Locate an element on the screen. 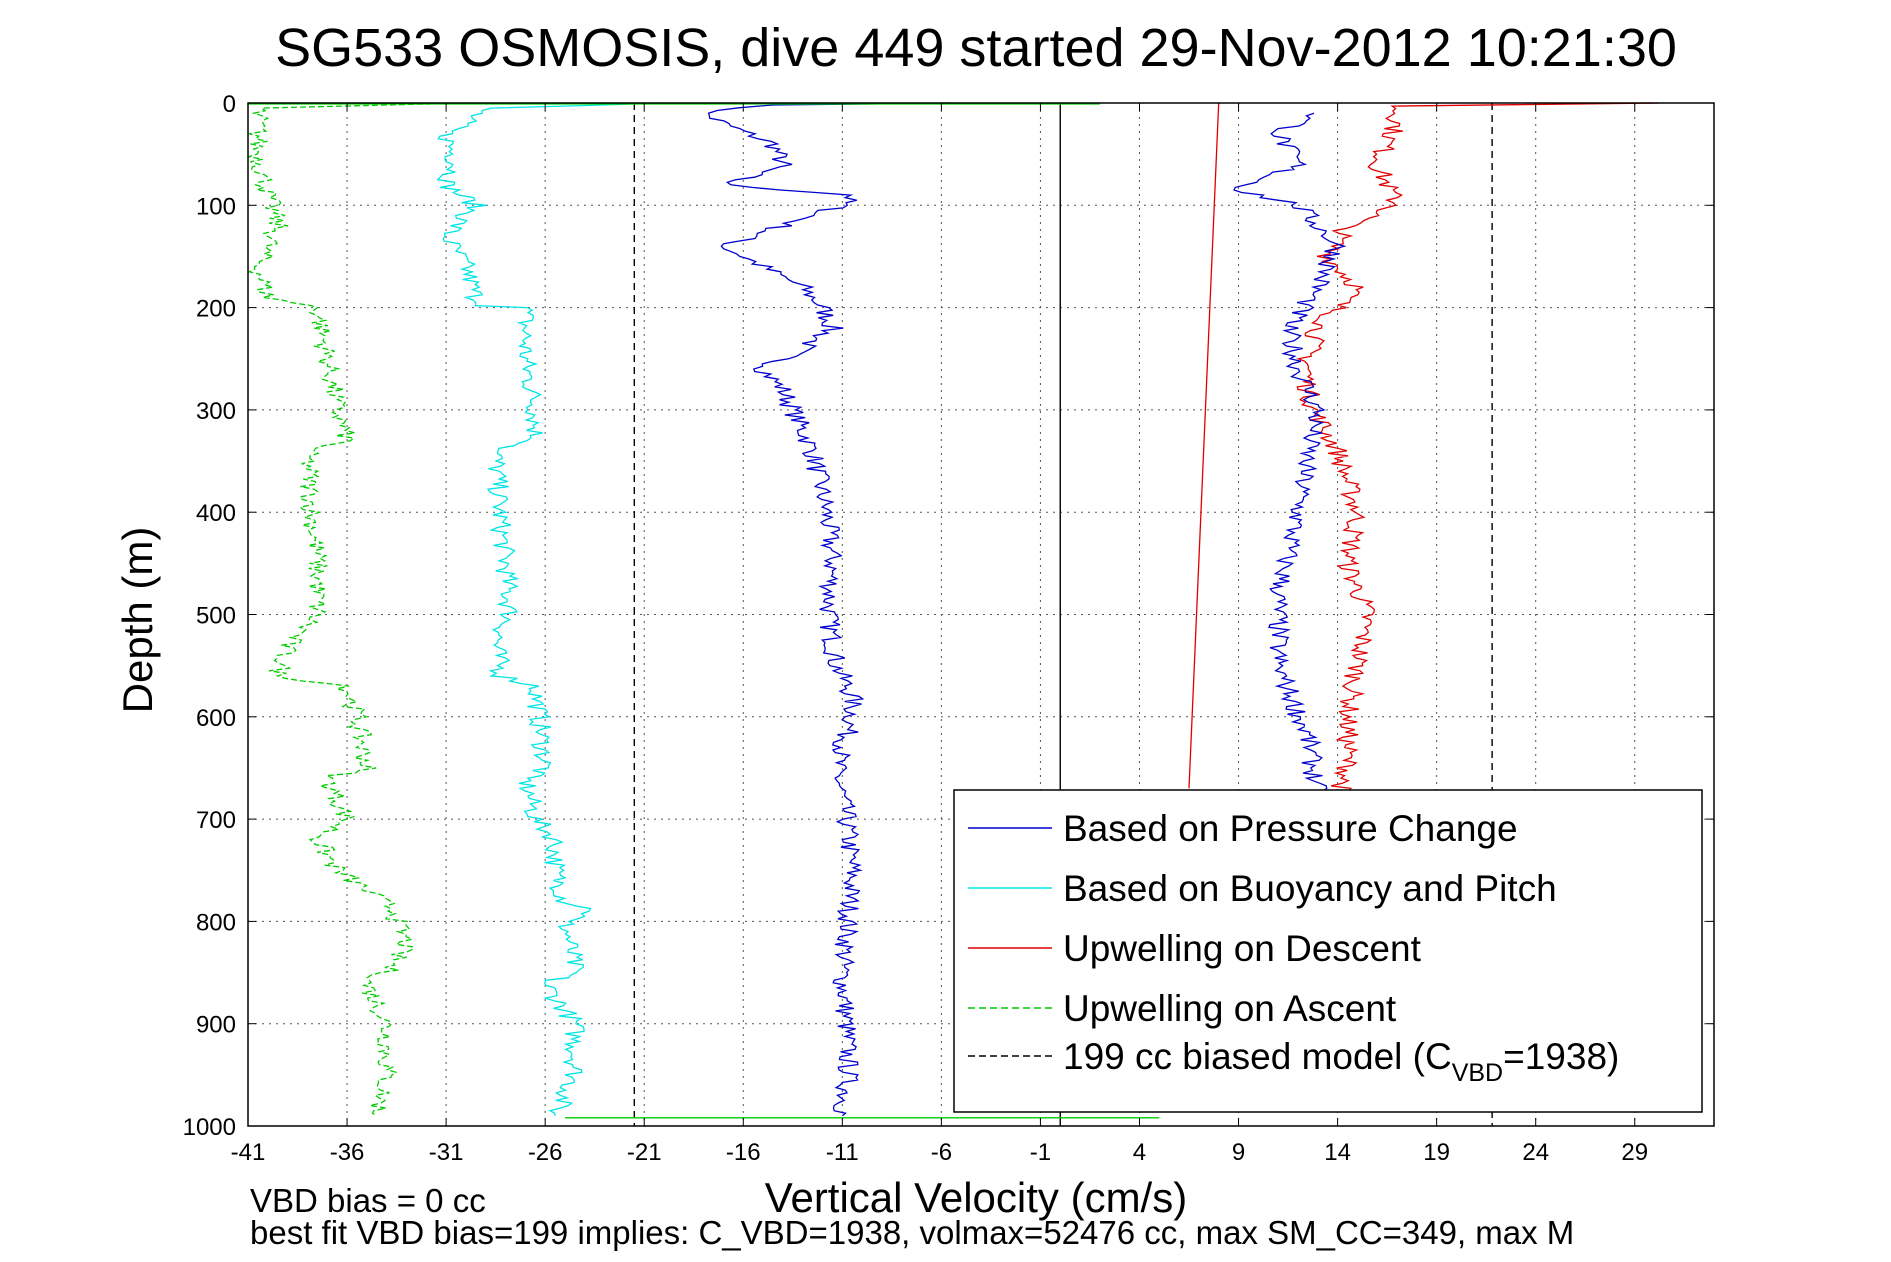 This screenshot has width=1891, height=1262. x-tick-label: 14 is located at coordinates (1337, 1152).